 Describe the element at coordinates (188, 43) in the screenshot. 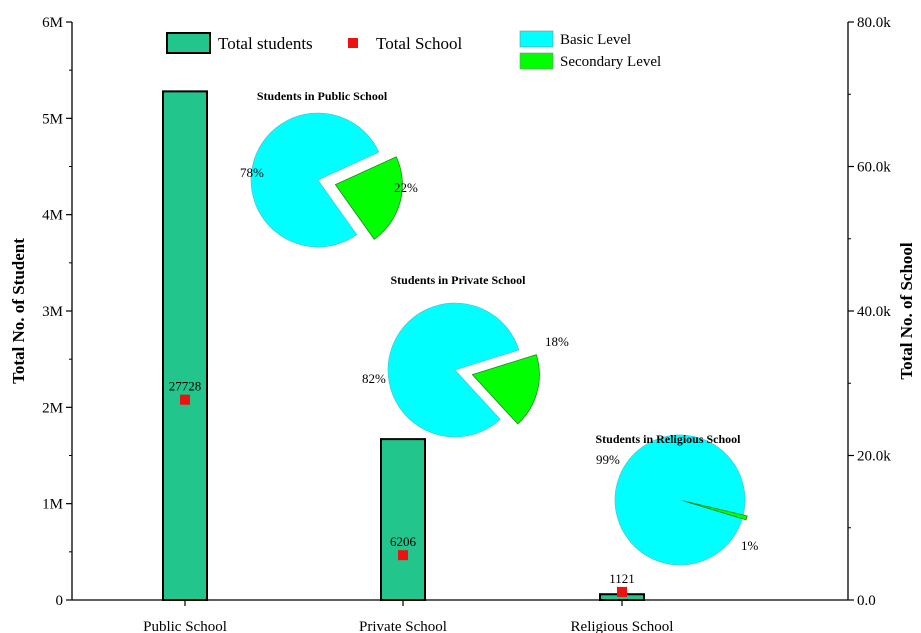

I see `legend-bar-swatch` at that location.